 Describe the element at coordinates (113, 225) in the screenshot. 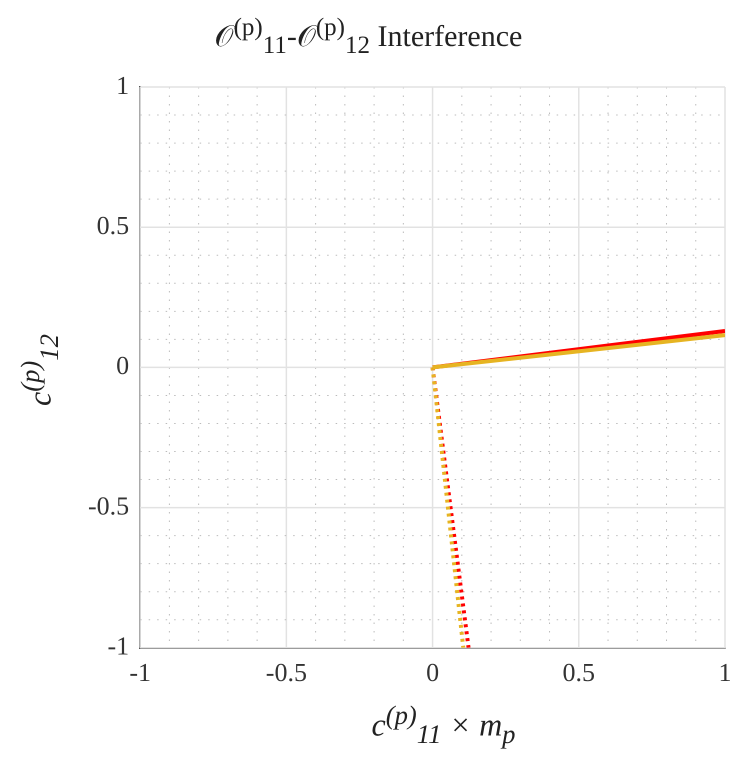

I see `y-tick-label: 0.5` at that location.